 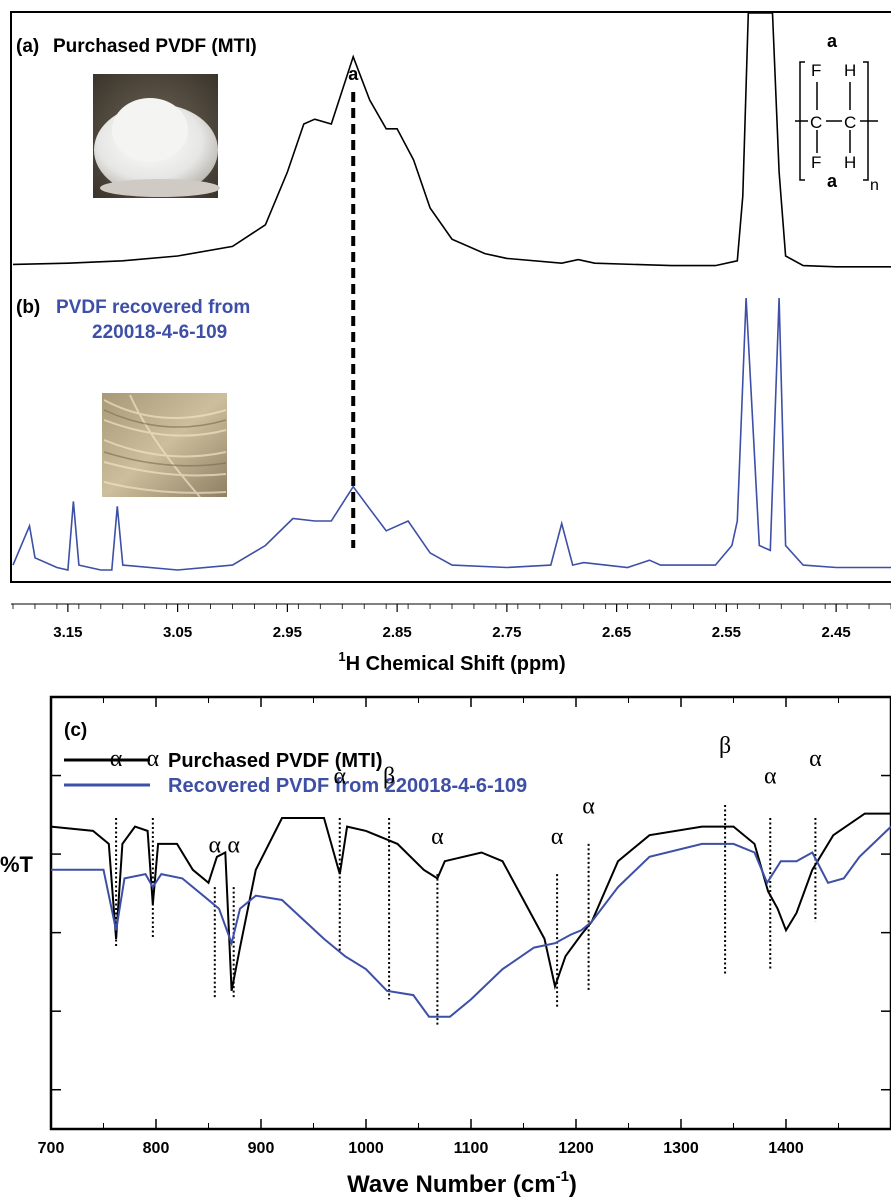 What do you see at coordinates (156, 1148) in the screenshot?
I see `ftir-x-tick-label: 800` at bounding box center [156, 1148].